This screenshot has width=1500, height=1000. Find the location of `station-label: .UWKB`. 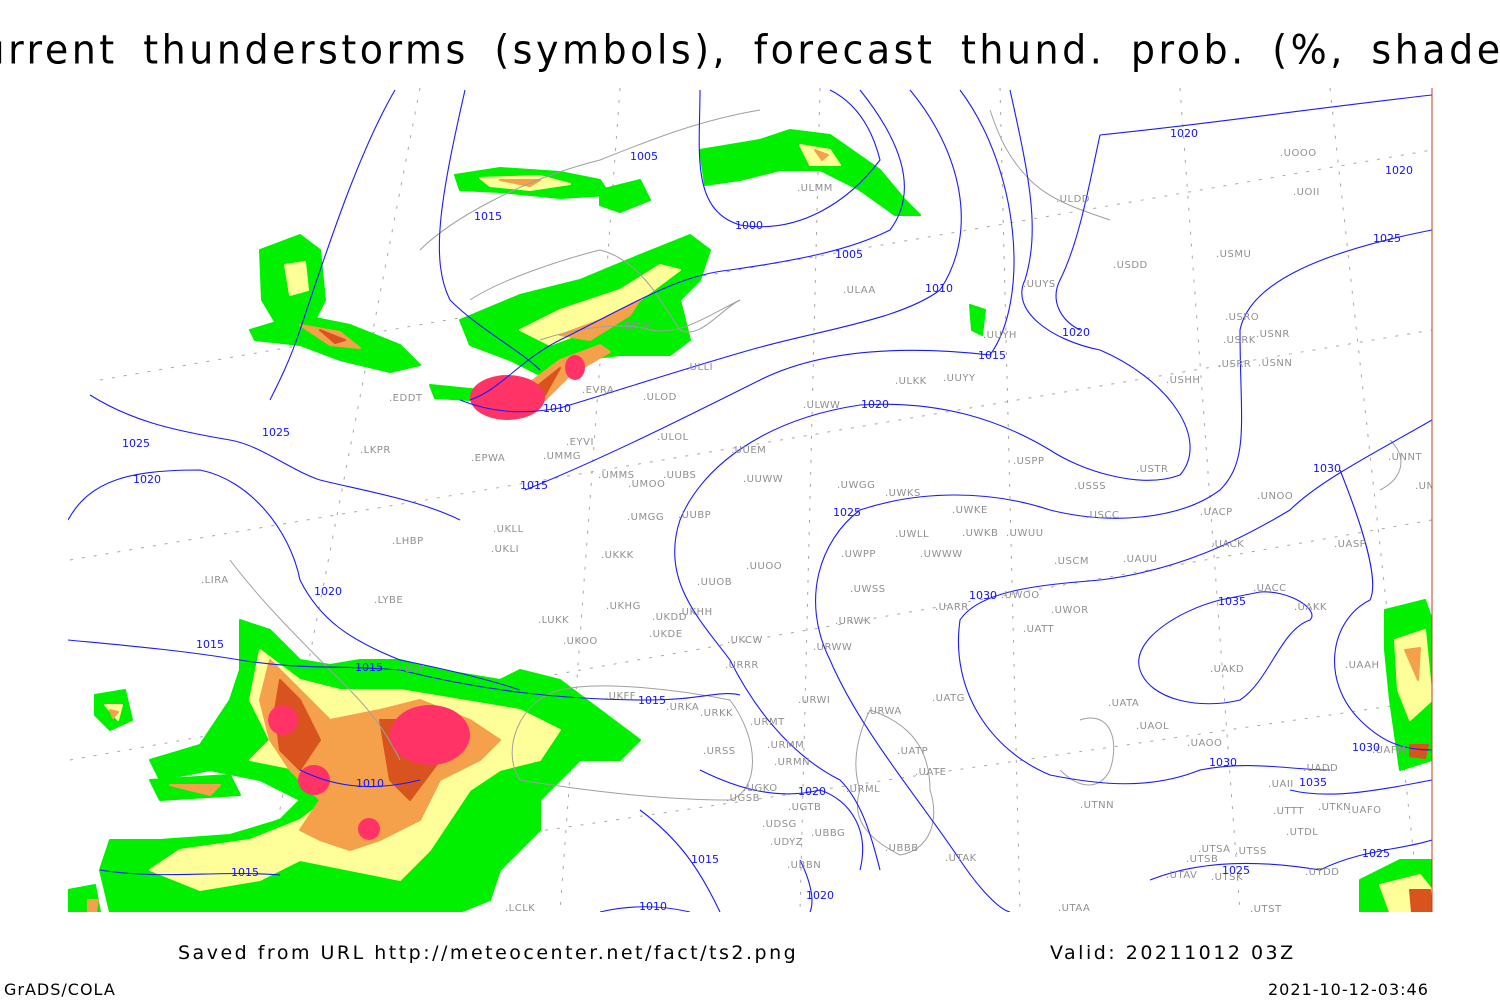

station-label: .UWKB is located at coordinates (980, 533).